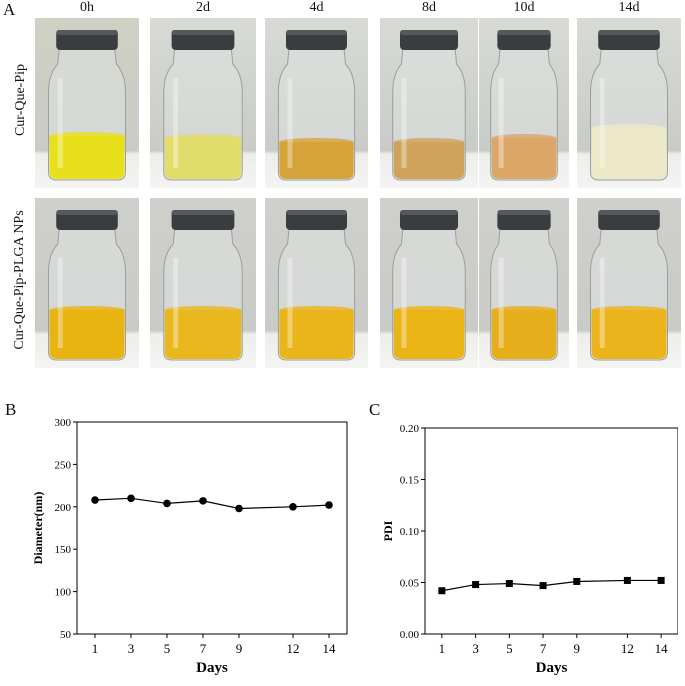  Describe the element at coordinates (9, 9) in the screenshot. I see `panel-letter-a: A` at that location.